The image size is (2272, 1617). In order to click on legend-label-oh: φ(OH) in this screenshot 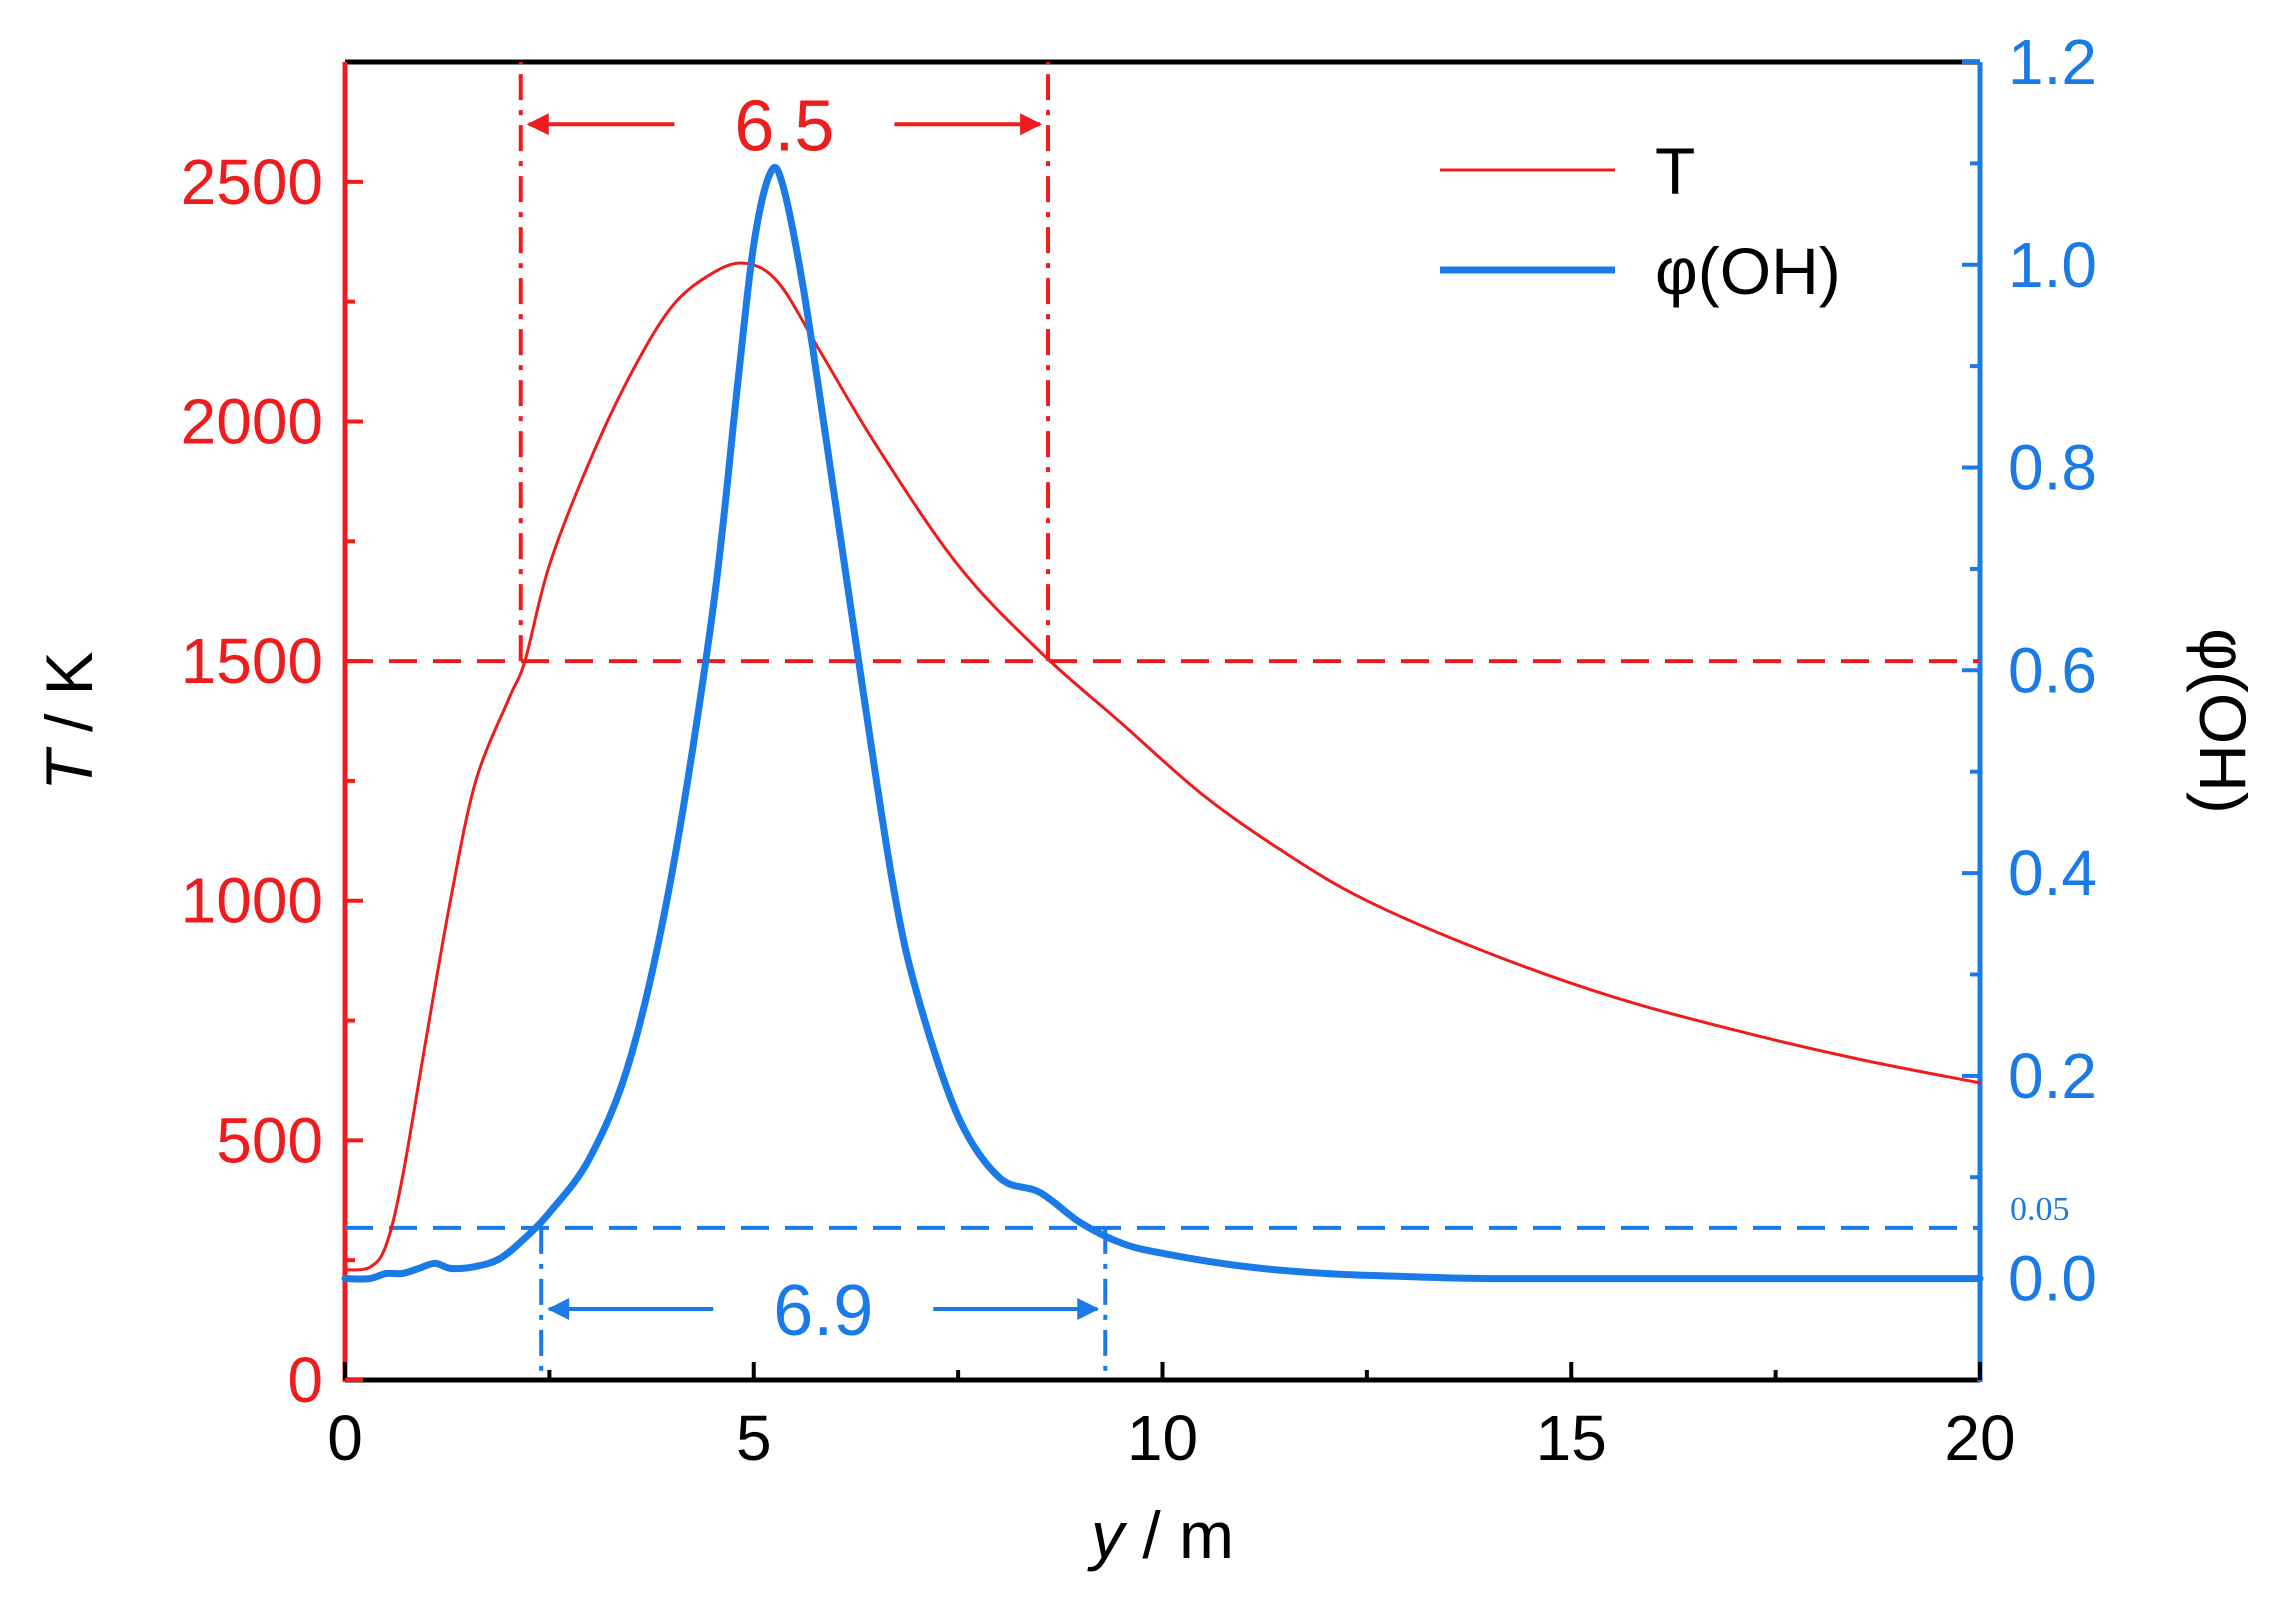, I will do `click(1748, 271)`.